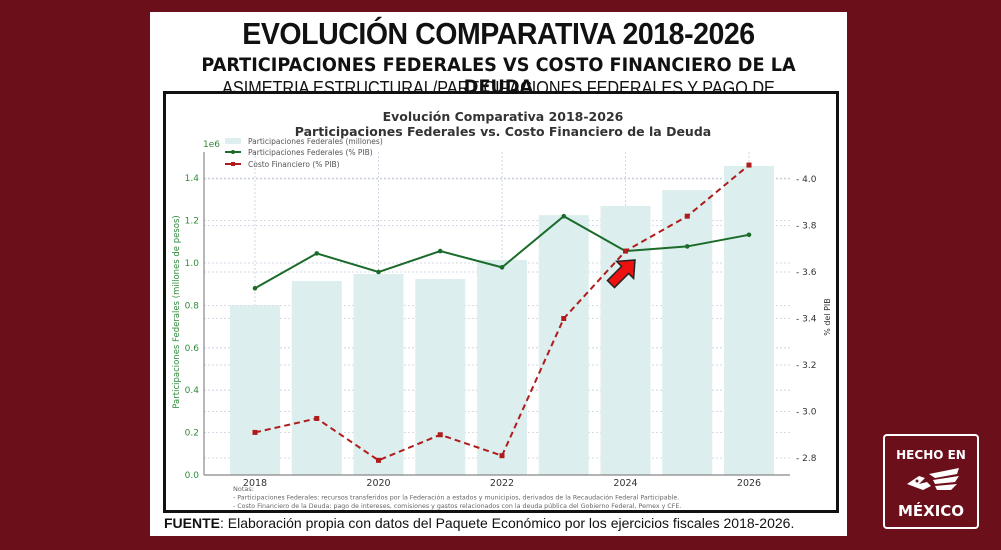  I want to click on x-tick-label: 2024, so click(625, 483).